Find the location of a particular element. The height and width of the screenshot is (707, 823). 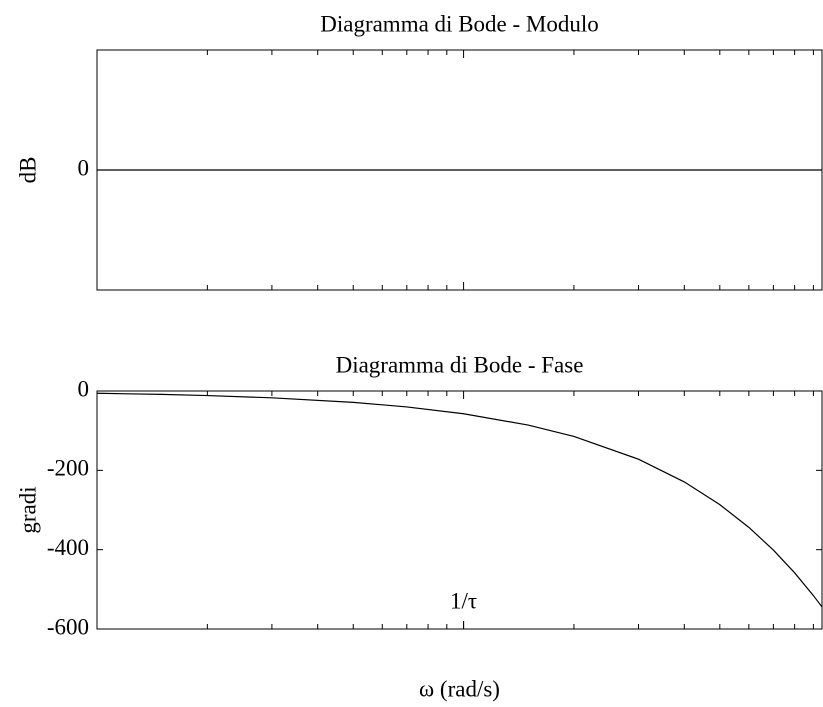

y-tick-label: -600 is located at coordinates (68, 626).